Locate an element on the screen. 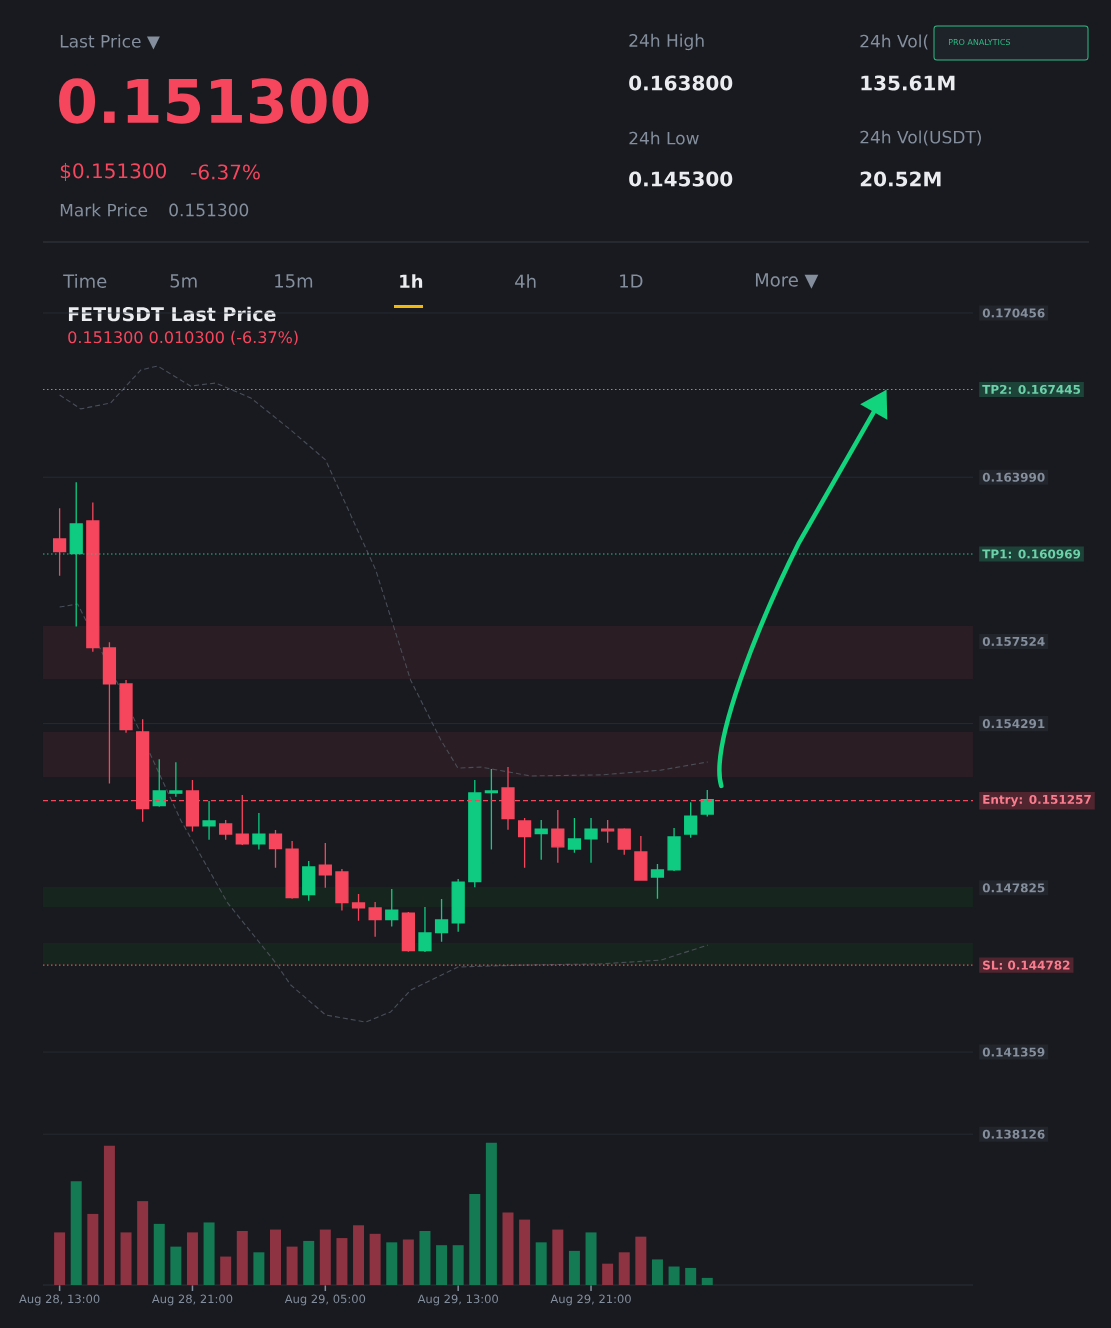  x-tick-label: Aug 28, 13:00 is located at coordinates (59, 1300).